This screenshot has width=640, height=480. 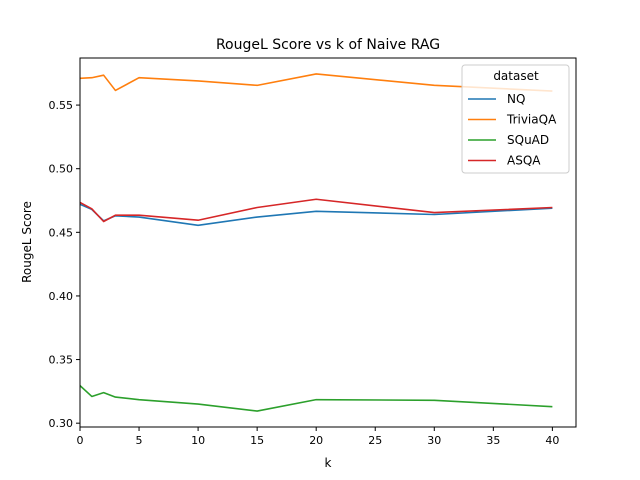 I want to click on legend: dataset NQ TriviaQA SQuAD ASQA, so click(x=515, y=119).